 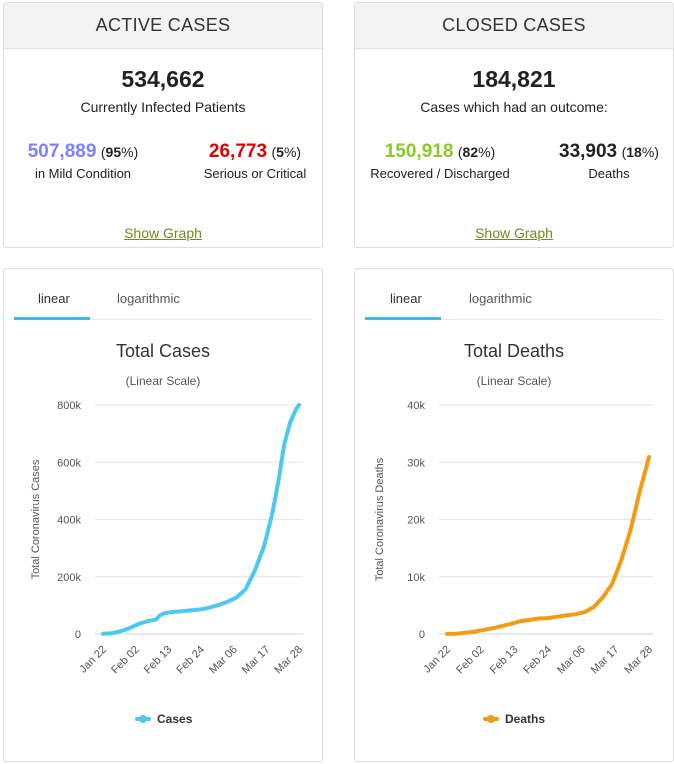 What do you see at coordinates (416, 463) in the screenshot?
I see `y-tick-label: 30k` at bounding box center [416, 463].